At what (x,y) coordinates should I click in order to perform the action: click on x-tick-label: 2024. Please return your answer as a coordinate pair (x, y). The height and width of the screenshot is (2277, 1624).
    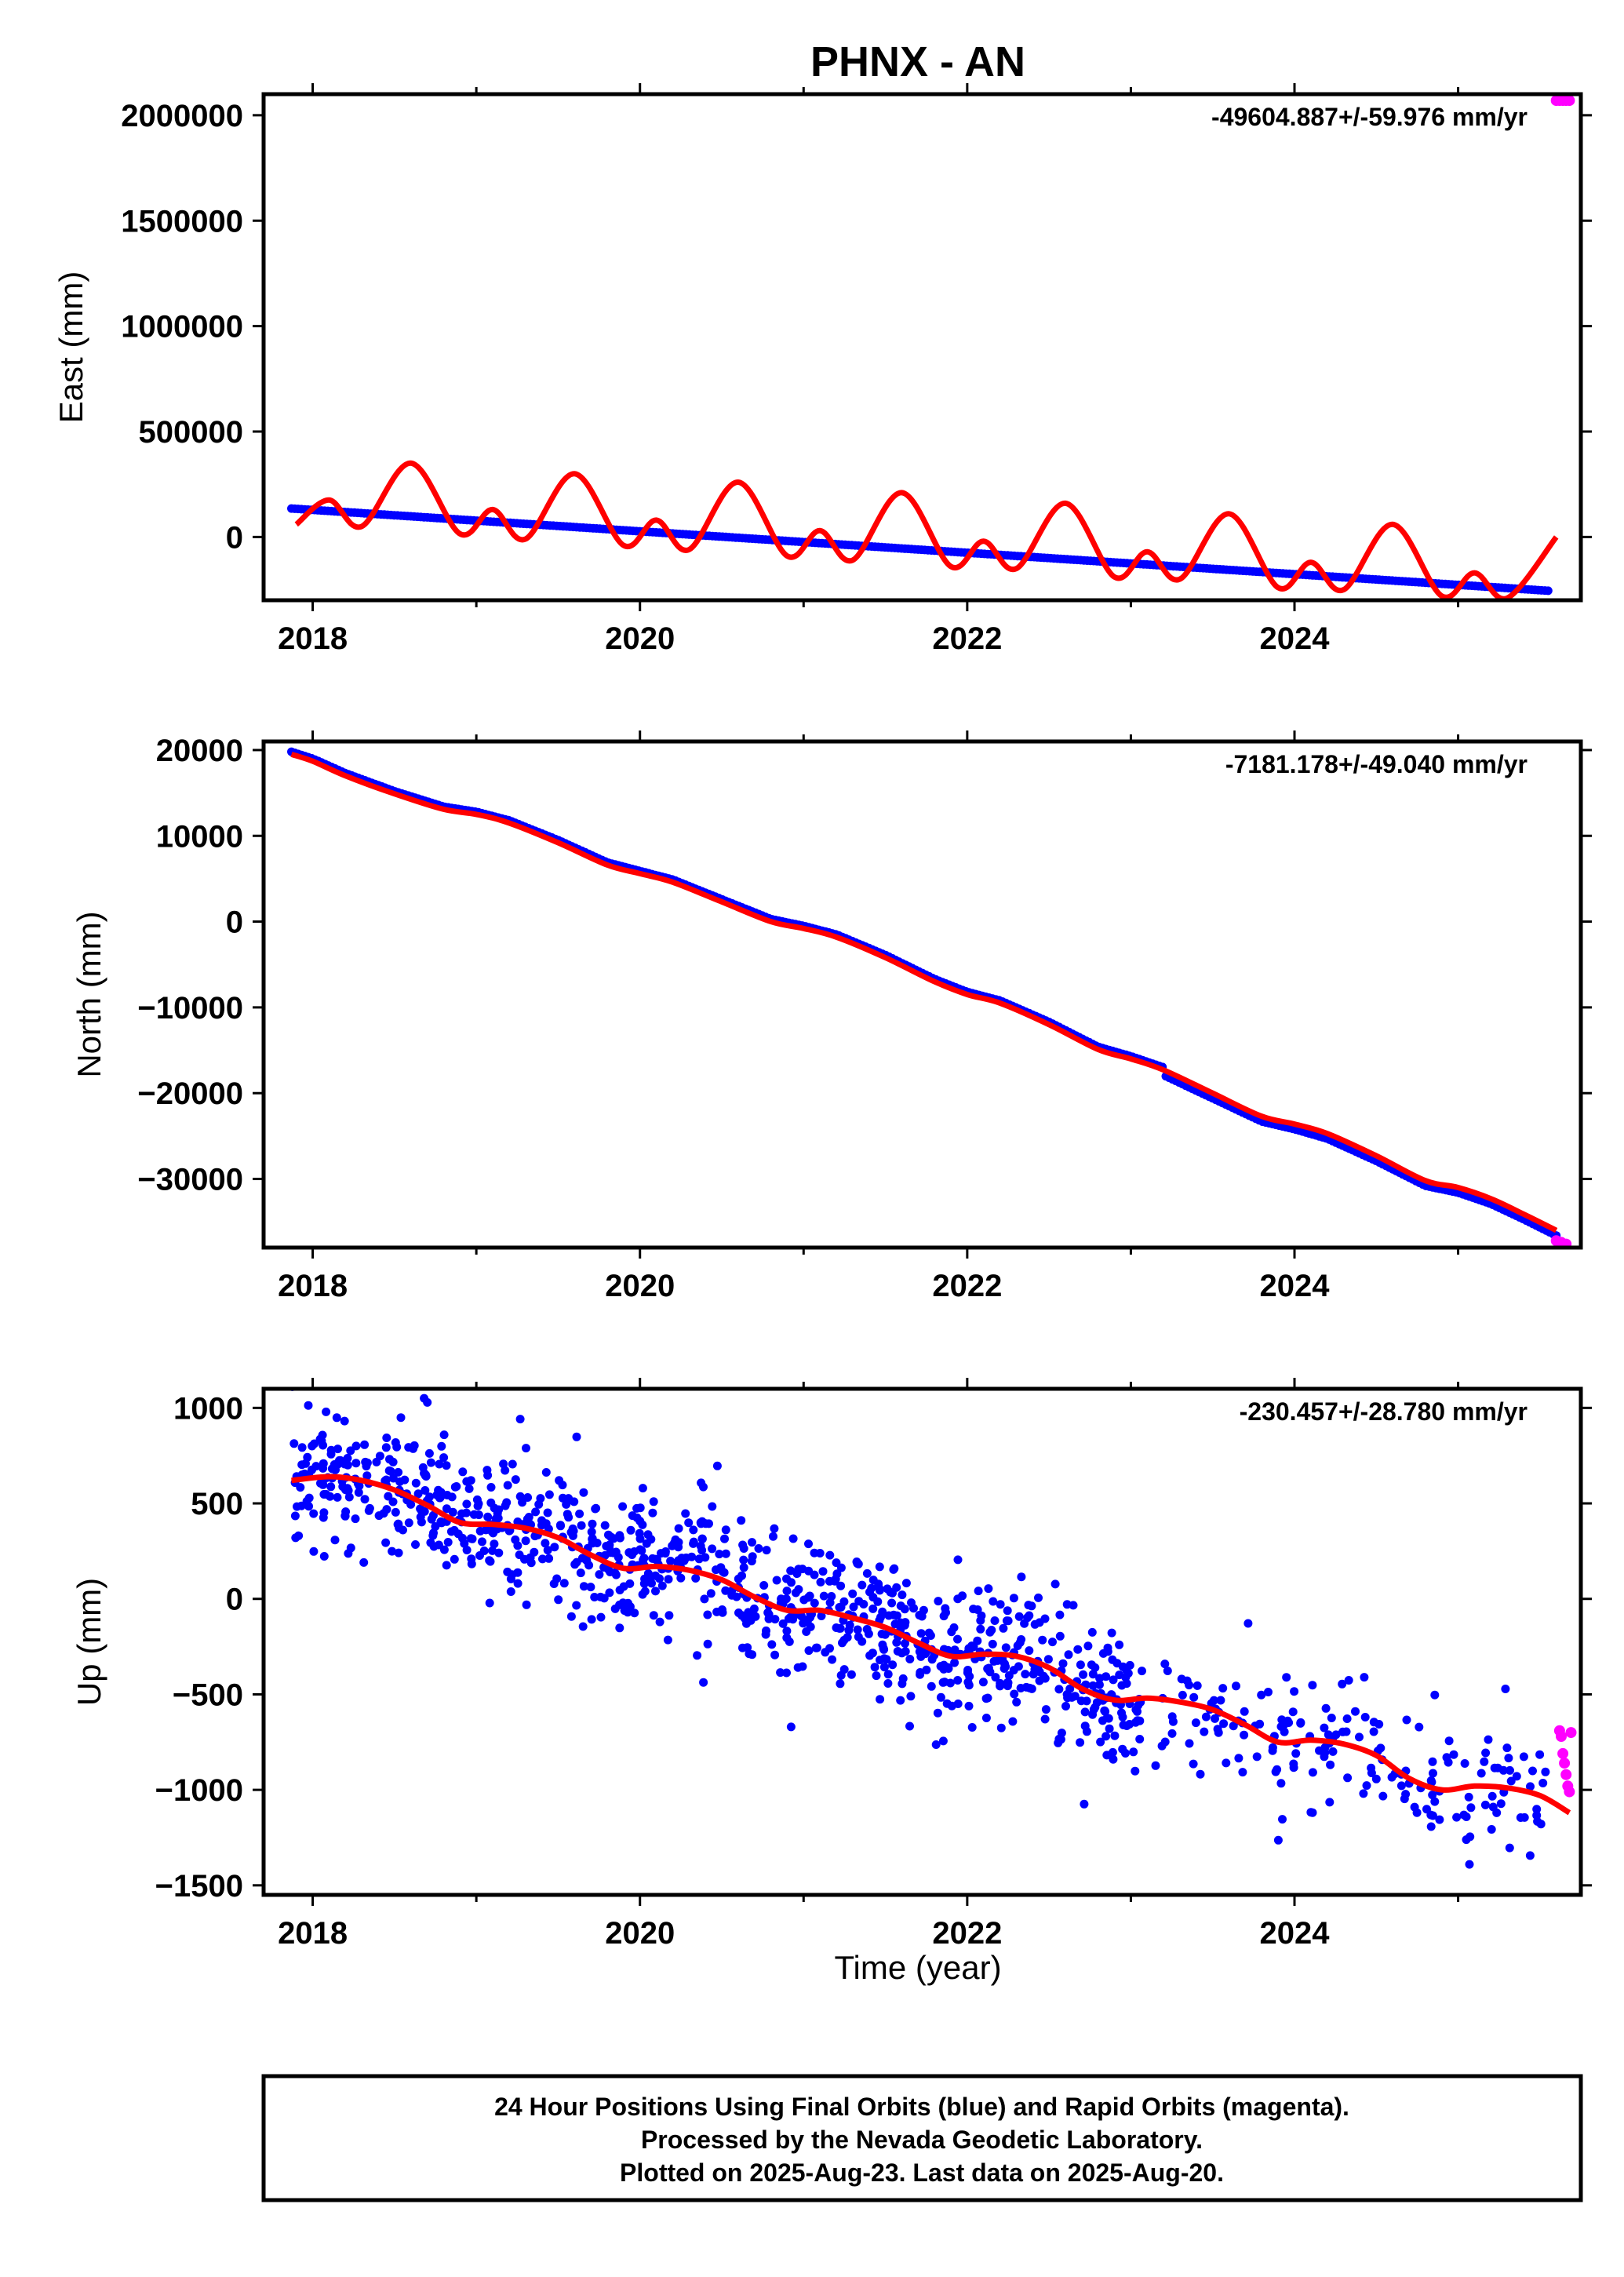
    Looking at the image, I should click on (1296, 1286).